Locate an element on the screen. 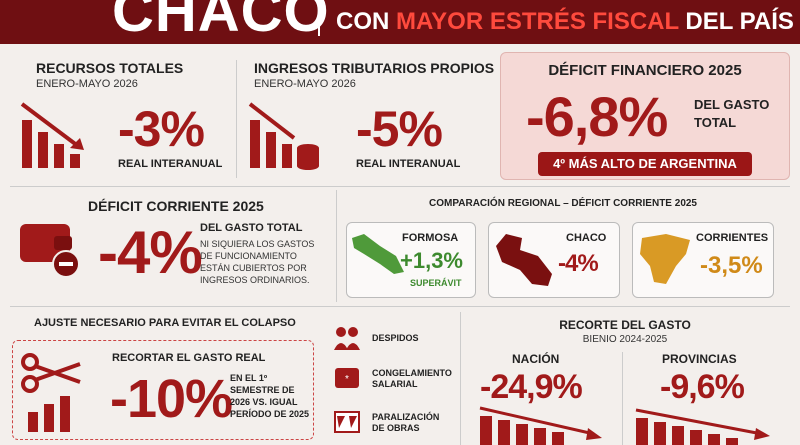  comparison-panel is located at coordinates (563, 246).